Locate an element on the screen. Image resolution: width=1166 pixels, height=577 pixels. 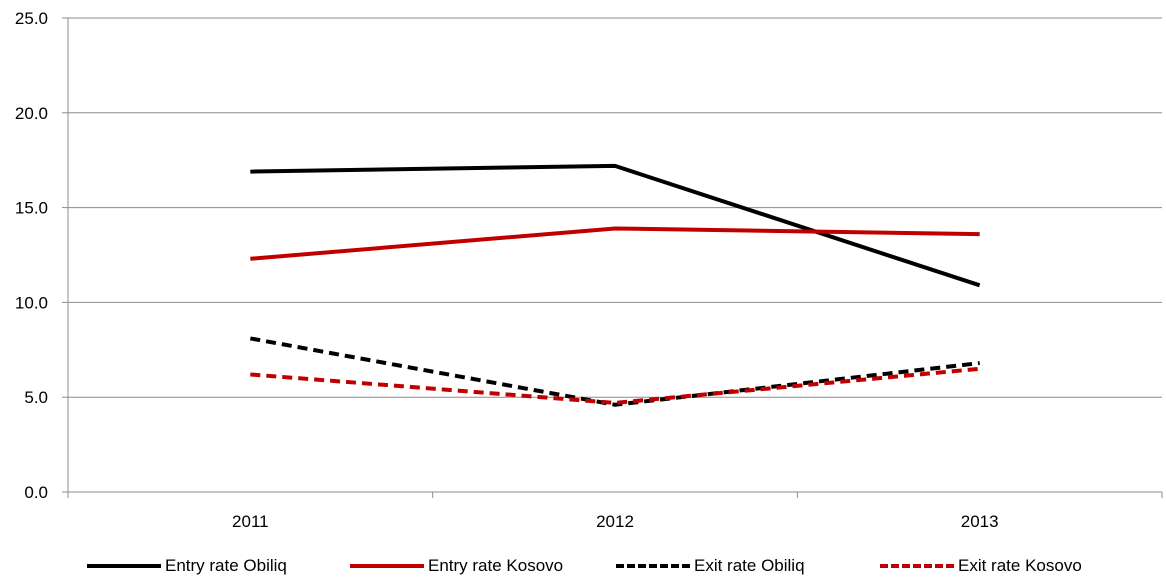
legend-item-entry-rate-obiliq: Entry rate Obiliq is located at coordinates (187, 565).